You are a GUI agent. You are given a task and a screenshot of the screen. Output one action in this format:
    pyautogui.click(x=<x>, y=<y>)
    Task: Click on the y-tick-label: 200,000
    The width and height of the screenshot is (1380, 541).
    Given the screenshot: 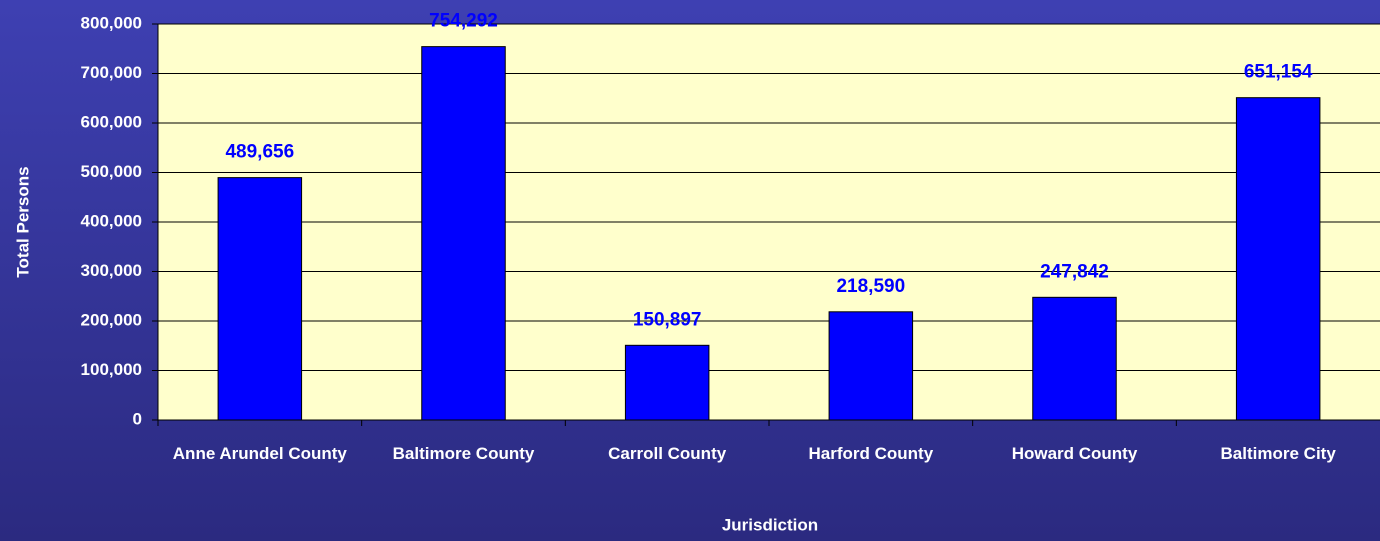 What is the action you would take?
    pyautogui.click(x=111, y=319)
    